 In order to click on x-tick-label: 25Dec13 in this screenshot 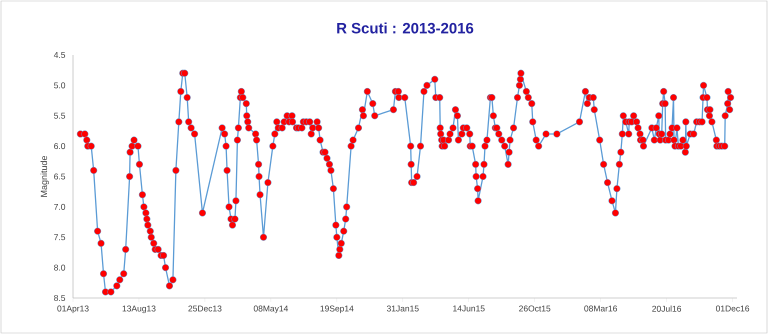, I will do `click(205, 309)`.